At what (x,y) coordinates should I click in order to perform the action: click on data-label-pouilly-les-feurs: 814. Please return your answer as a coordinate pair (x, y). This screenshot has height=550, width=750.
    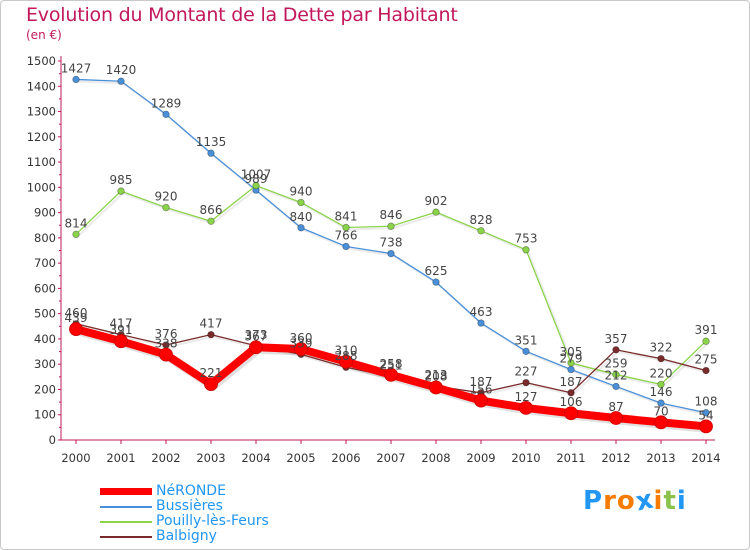
    Looking at the image, I should click on (76, 223).